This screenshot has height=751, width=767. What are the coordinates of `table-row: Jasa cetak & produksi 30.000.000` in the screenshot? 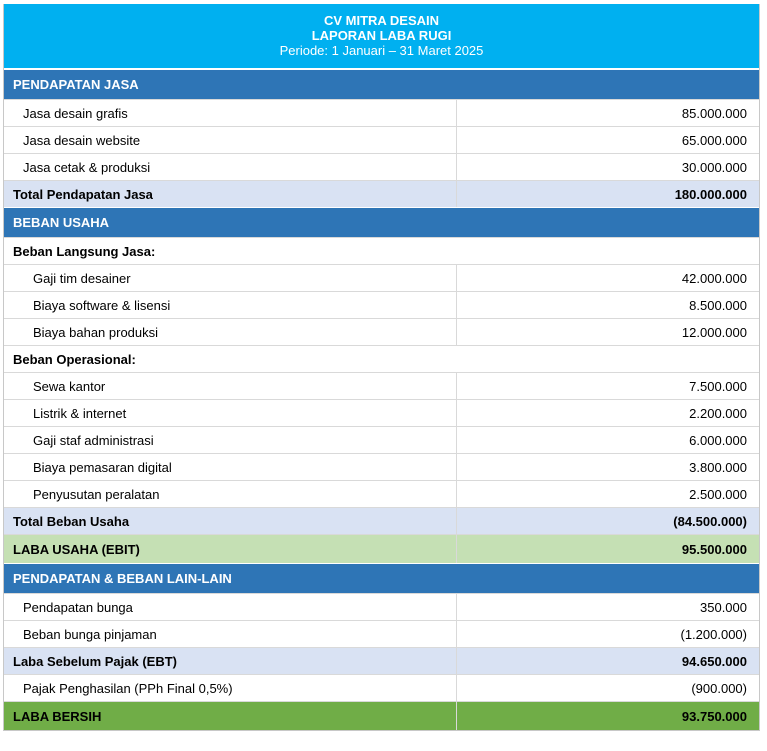 It's located at (381, 166).